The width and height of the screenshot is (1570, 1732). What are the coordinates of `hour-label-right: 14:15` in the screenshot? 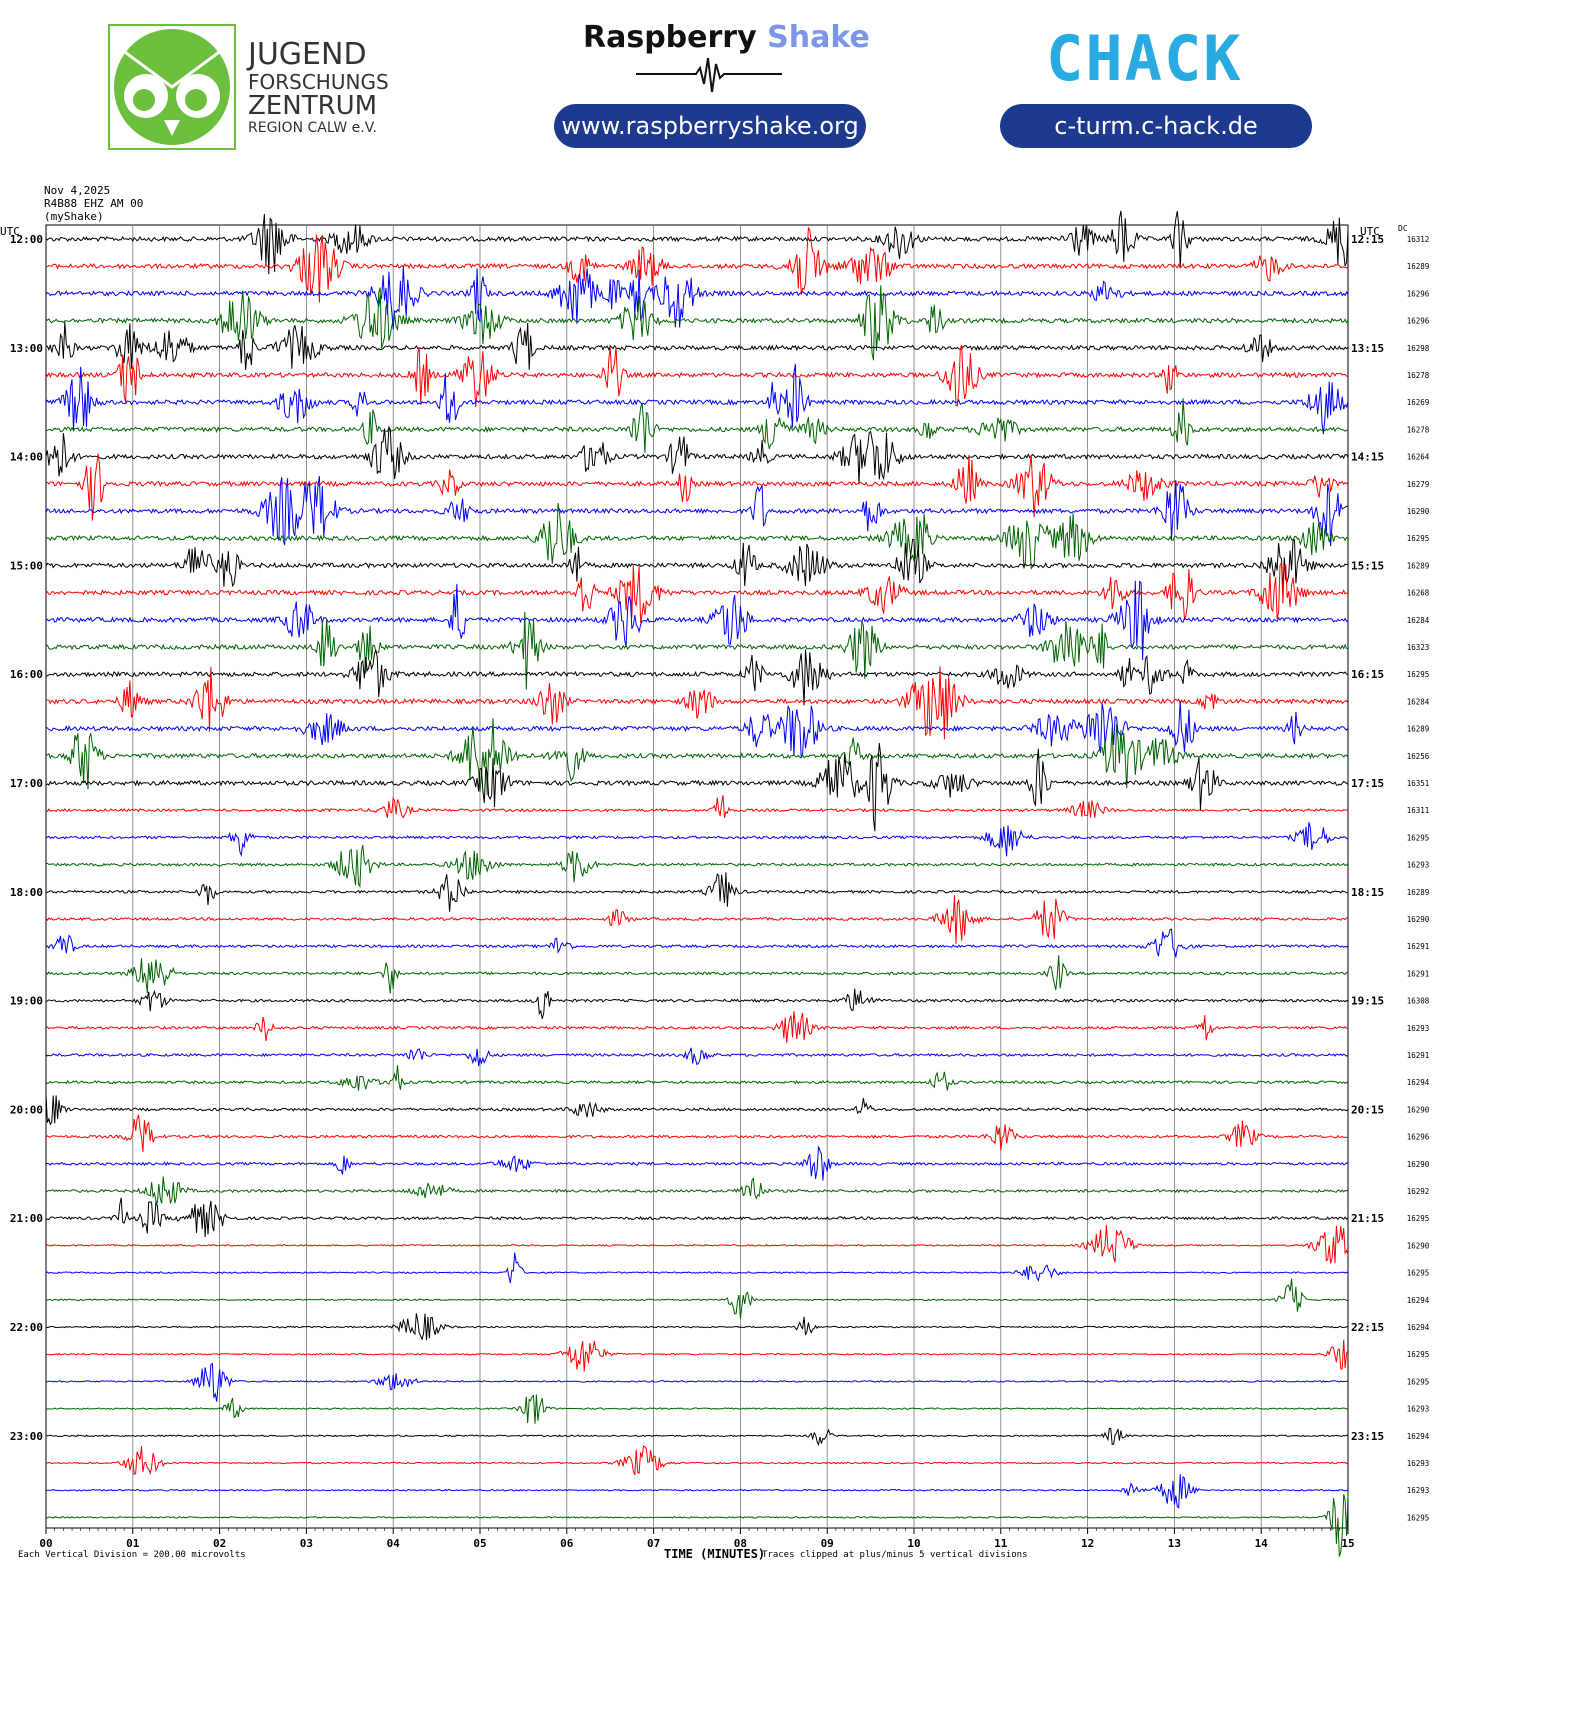 It's located at (1367, 457).